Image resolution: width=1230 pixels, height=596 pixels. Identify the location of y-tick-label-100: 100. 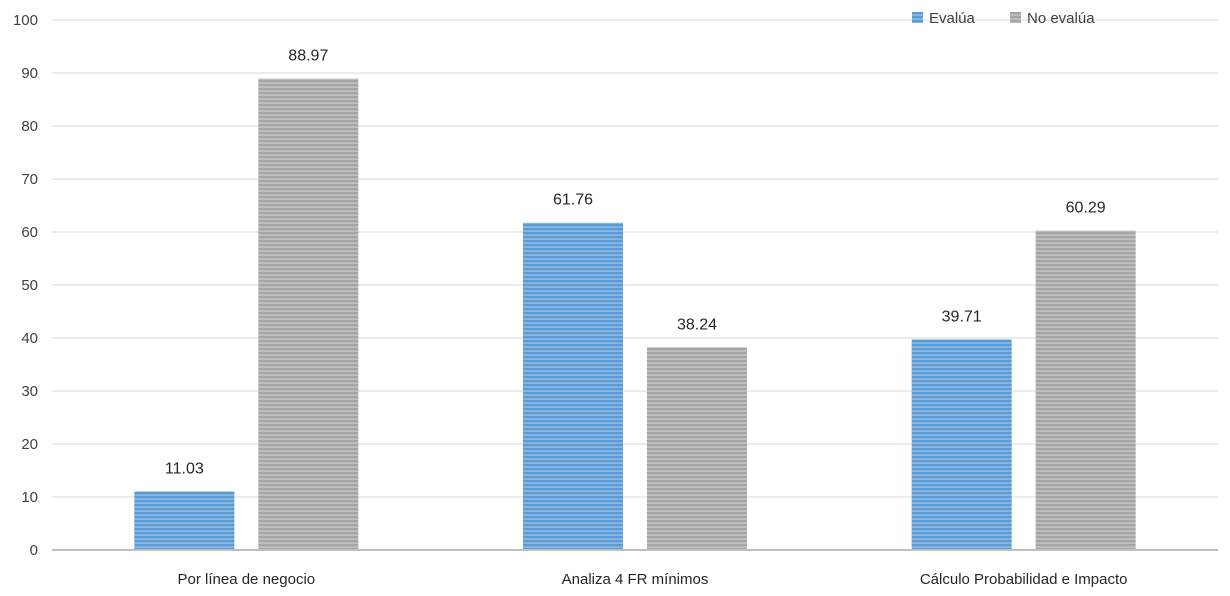
(25, 20).